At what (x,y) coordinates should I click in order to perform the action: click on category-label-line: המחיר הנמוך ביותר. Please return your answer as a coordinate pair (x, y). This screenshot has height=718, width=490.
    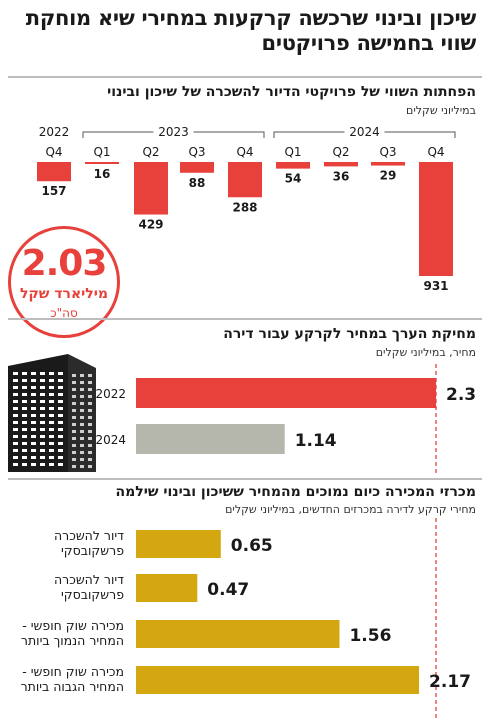
    Looking at the image, I should click on (72, 640).